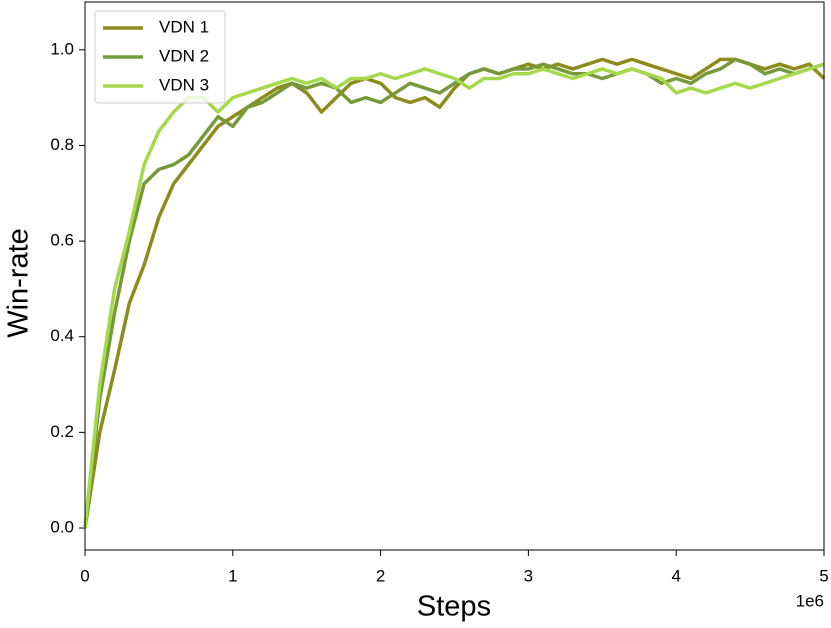 The image size is (831, 628). I want to click on legend-label: VDN 3, so click(184, 84).